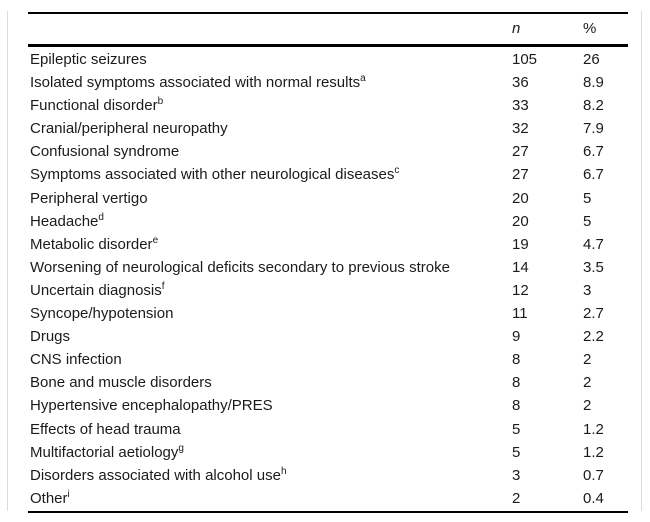 The image size is (650, 522). What do you see at coordinates (181, 448) in the screenshot?
I see `footnote-marker: g` at bounding box center [181, 448].